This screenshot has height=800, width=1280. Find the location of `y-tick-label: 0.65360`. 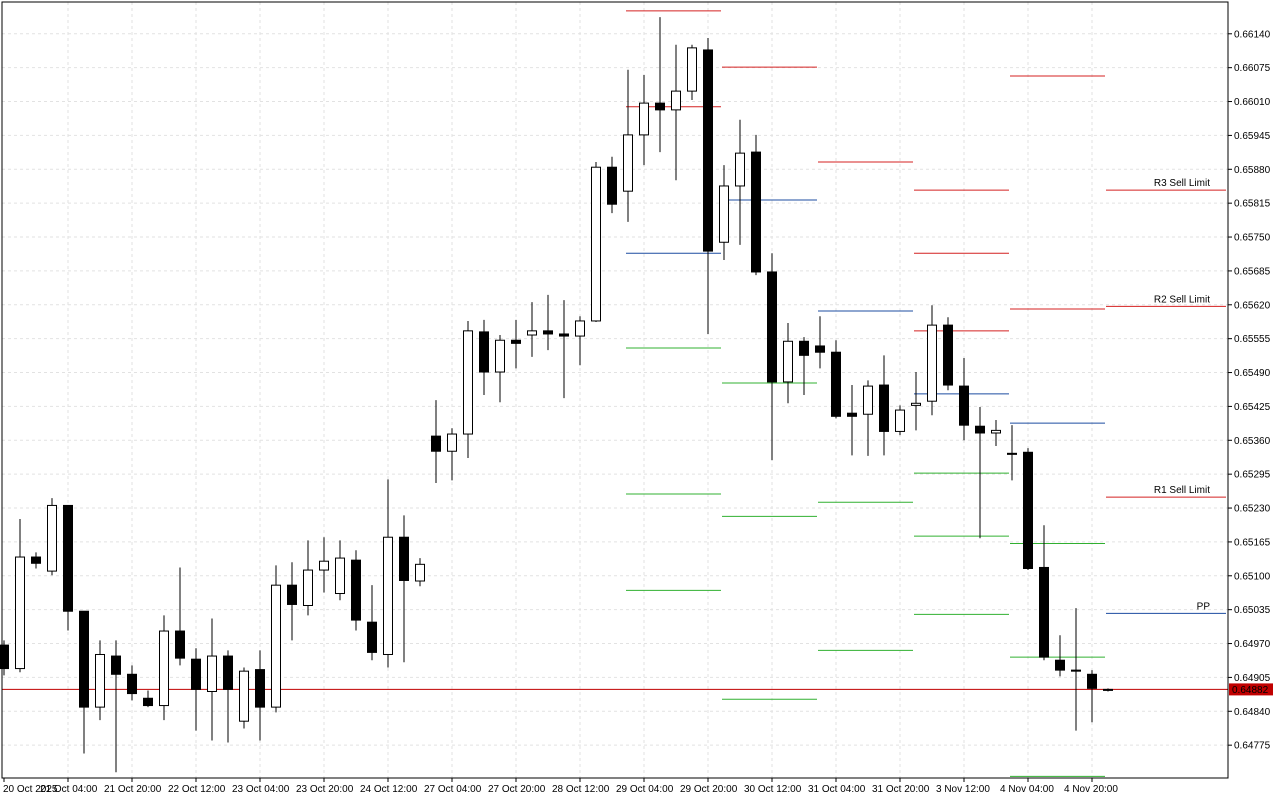

y-tick-label: 0.65360 is located at coordinates (1252, 441).